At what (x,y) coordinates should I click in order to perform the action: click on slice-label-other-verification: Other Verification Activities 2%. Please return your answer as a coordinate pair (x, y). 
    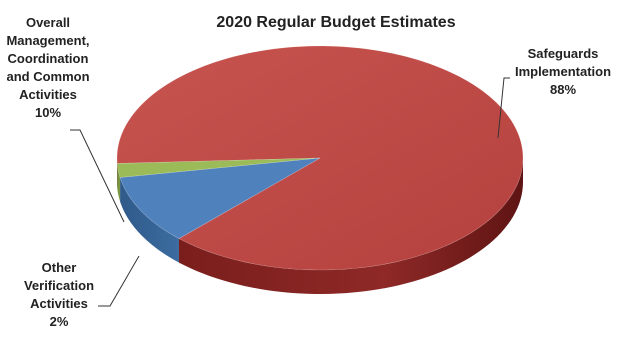
    Looking at the image, I should click on (59, 294).